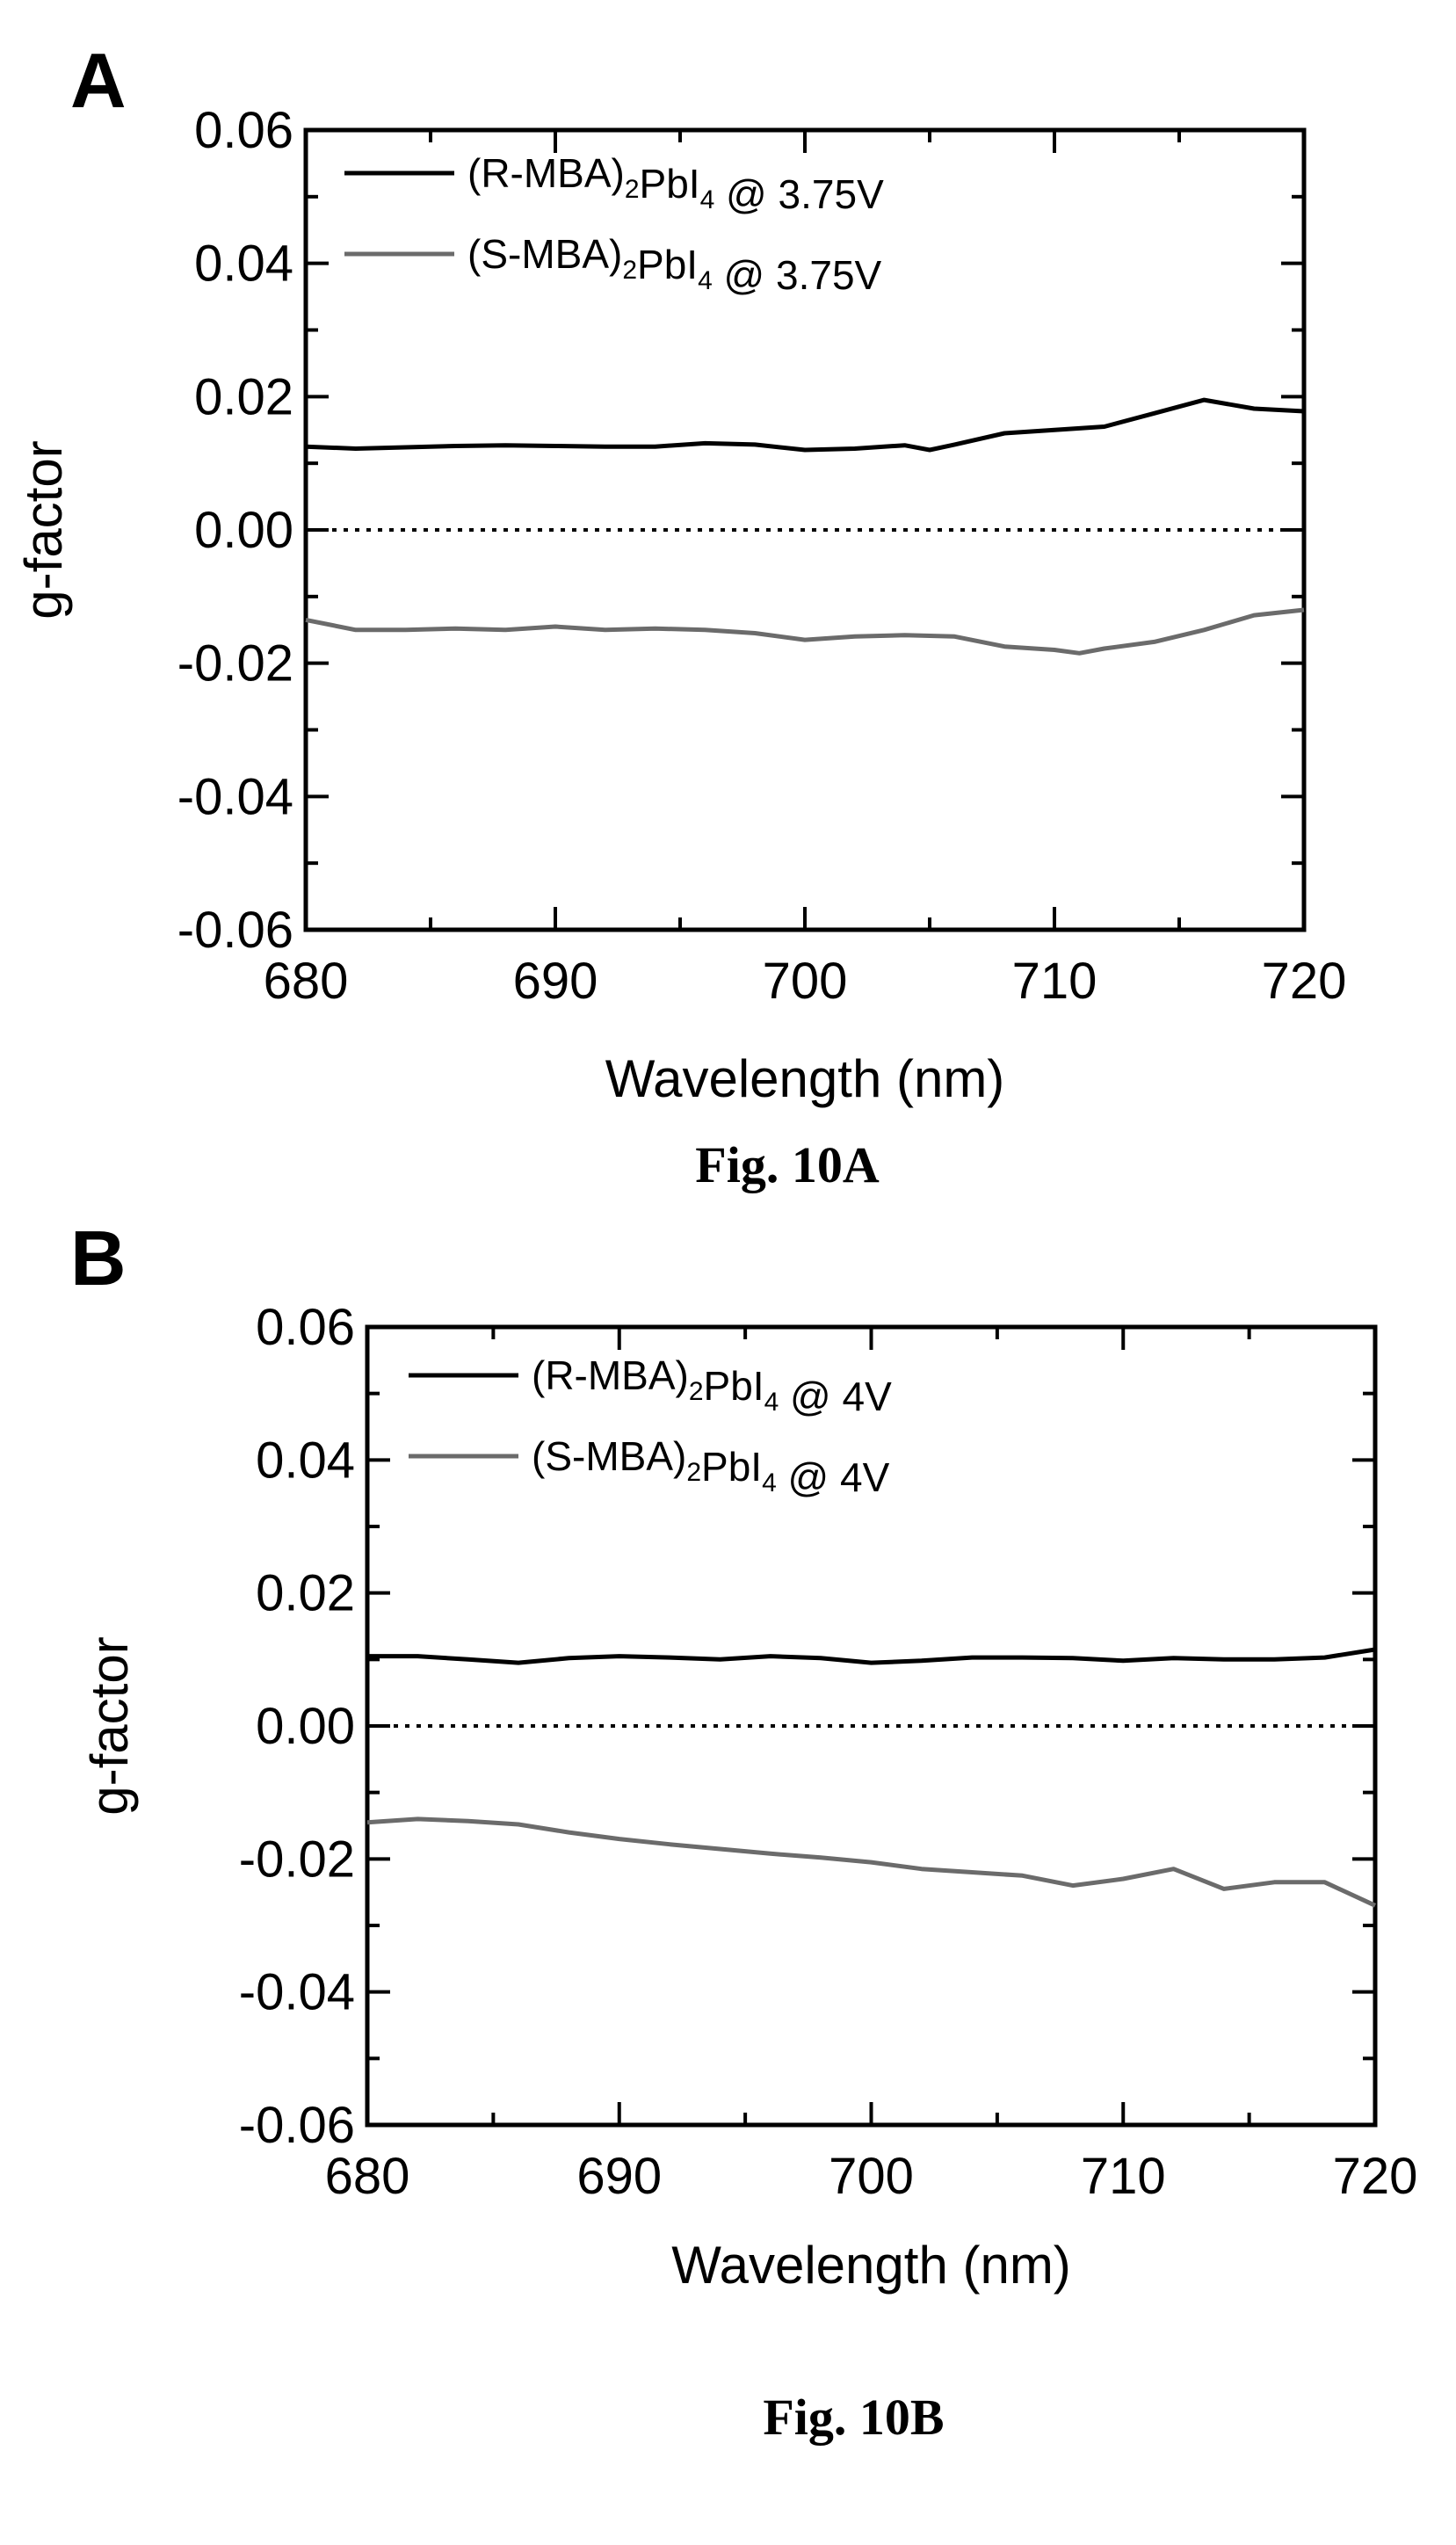 The image size is (1456, 2545). What do you see at coordinates (787, 1164) in the screenshot?
I see `figure-caption: Fig. 10A` at bounding box center [787, 1164].